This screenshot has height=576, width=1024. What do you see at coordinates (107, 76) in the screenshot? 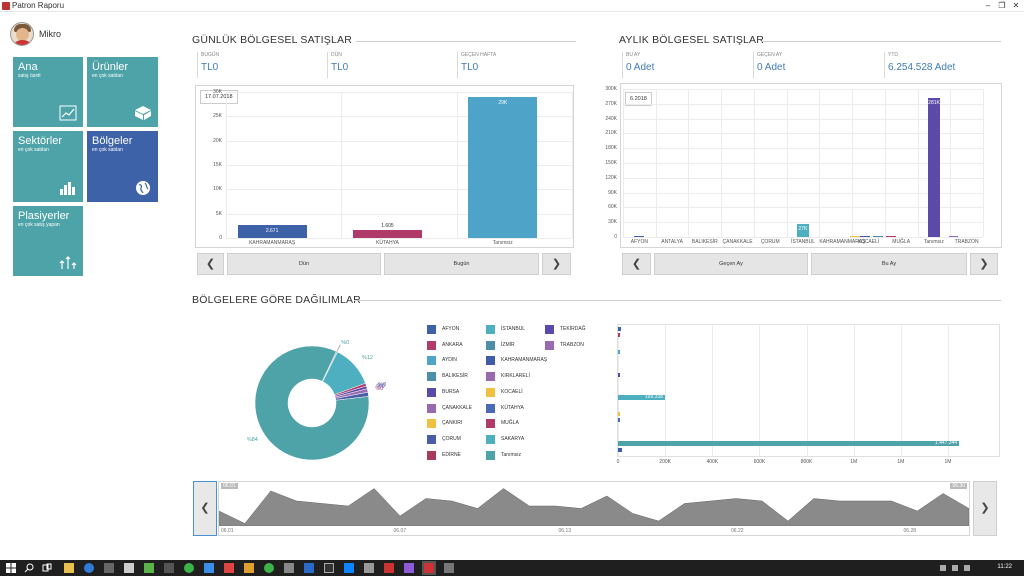
I see `tile-subtitle: en çok satılan` at bounding box center [107, 76].